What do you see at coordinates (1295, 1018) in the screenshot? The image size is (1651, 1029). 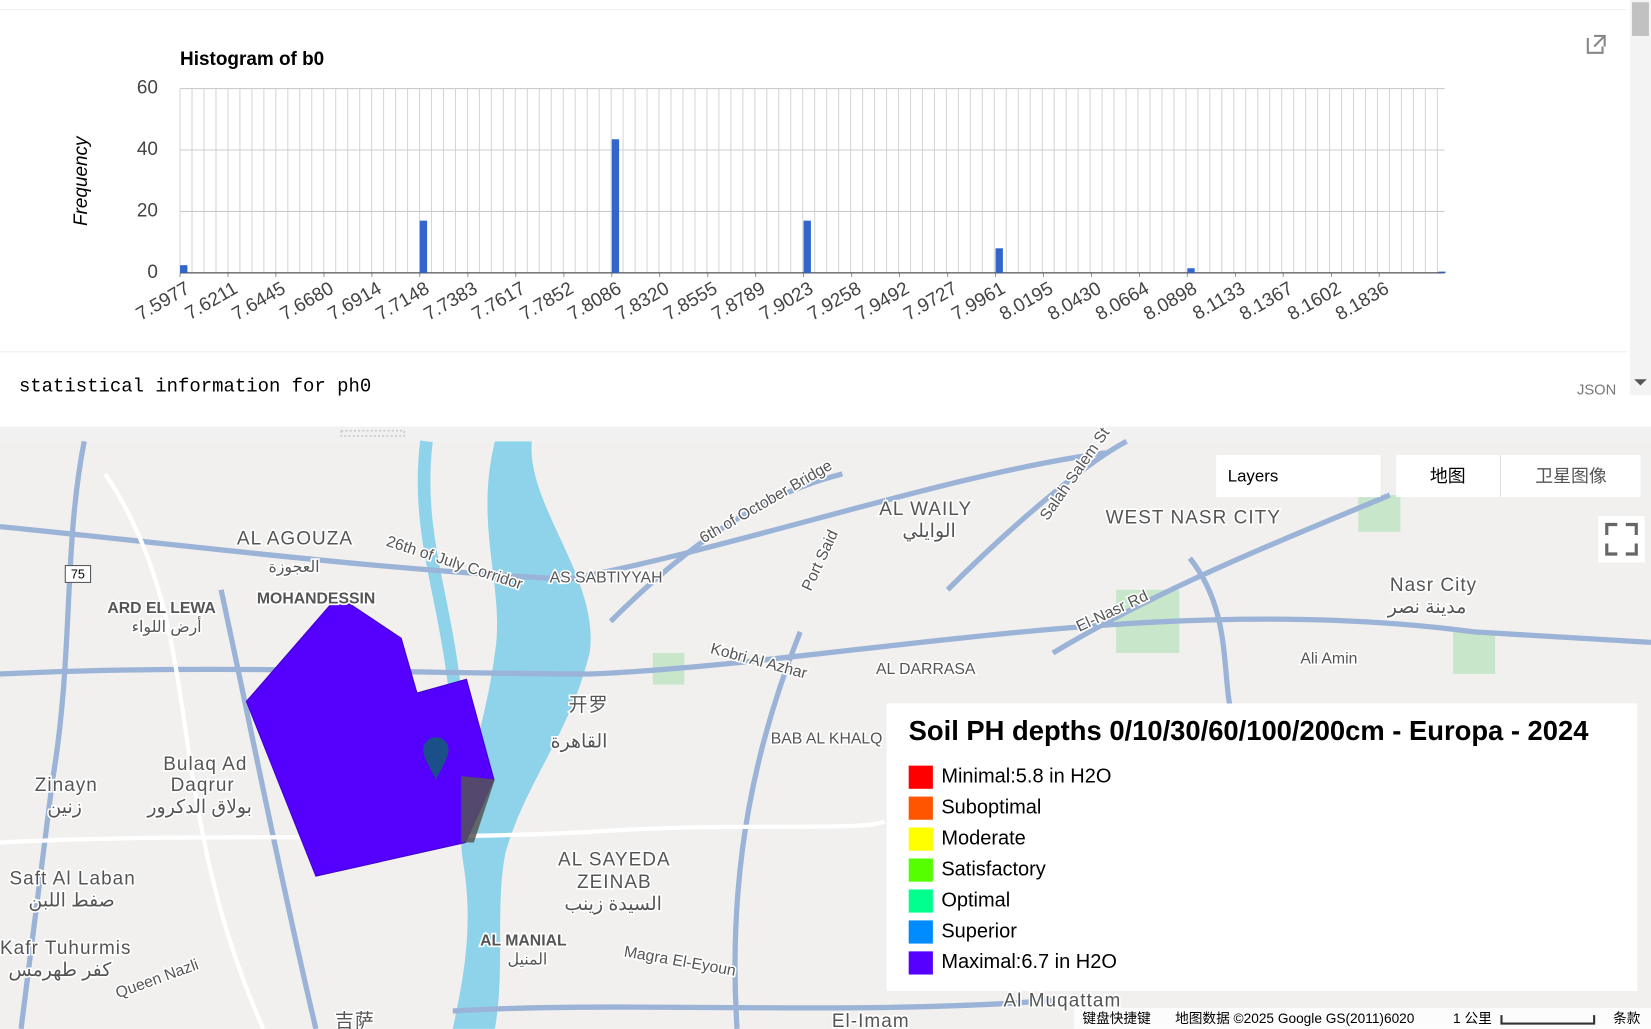 I see `footer-data: 地图数据 ©2025 Google GS(2011)6020` at bounding box center [1295, 1018].